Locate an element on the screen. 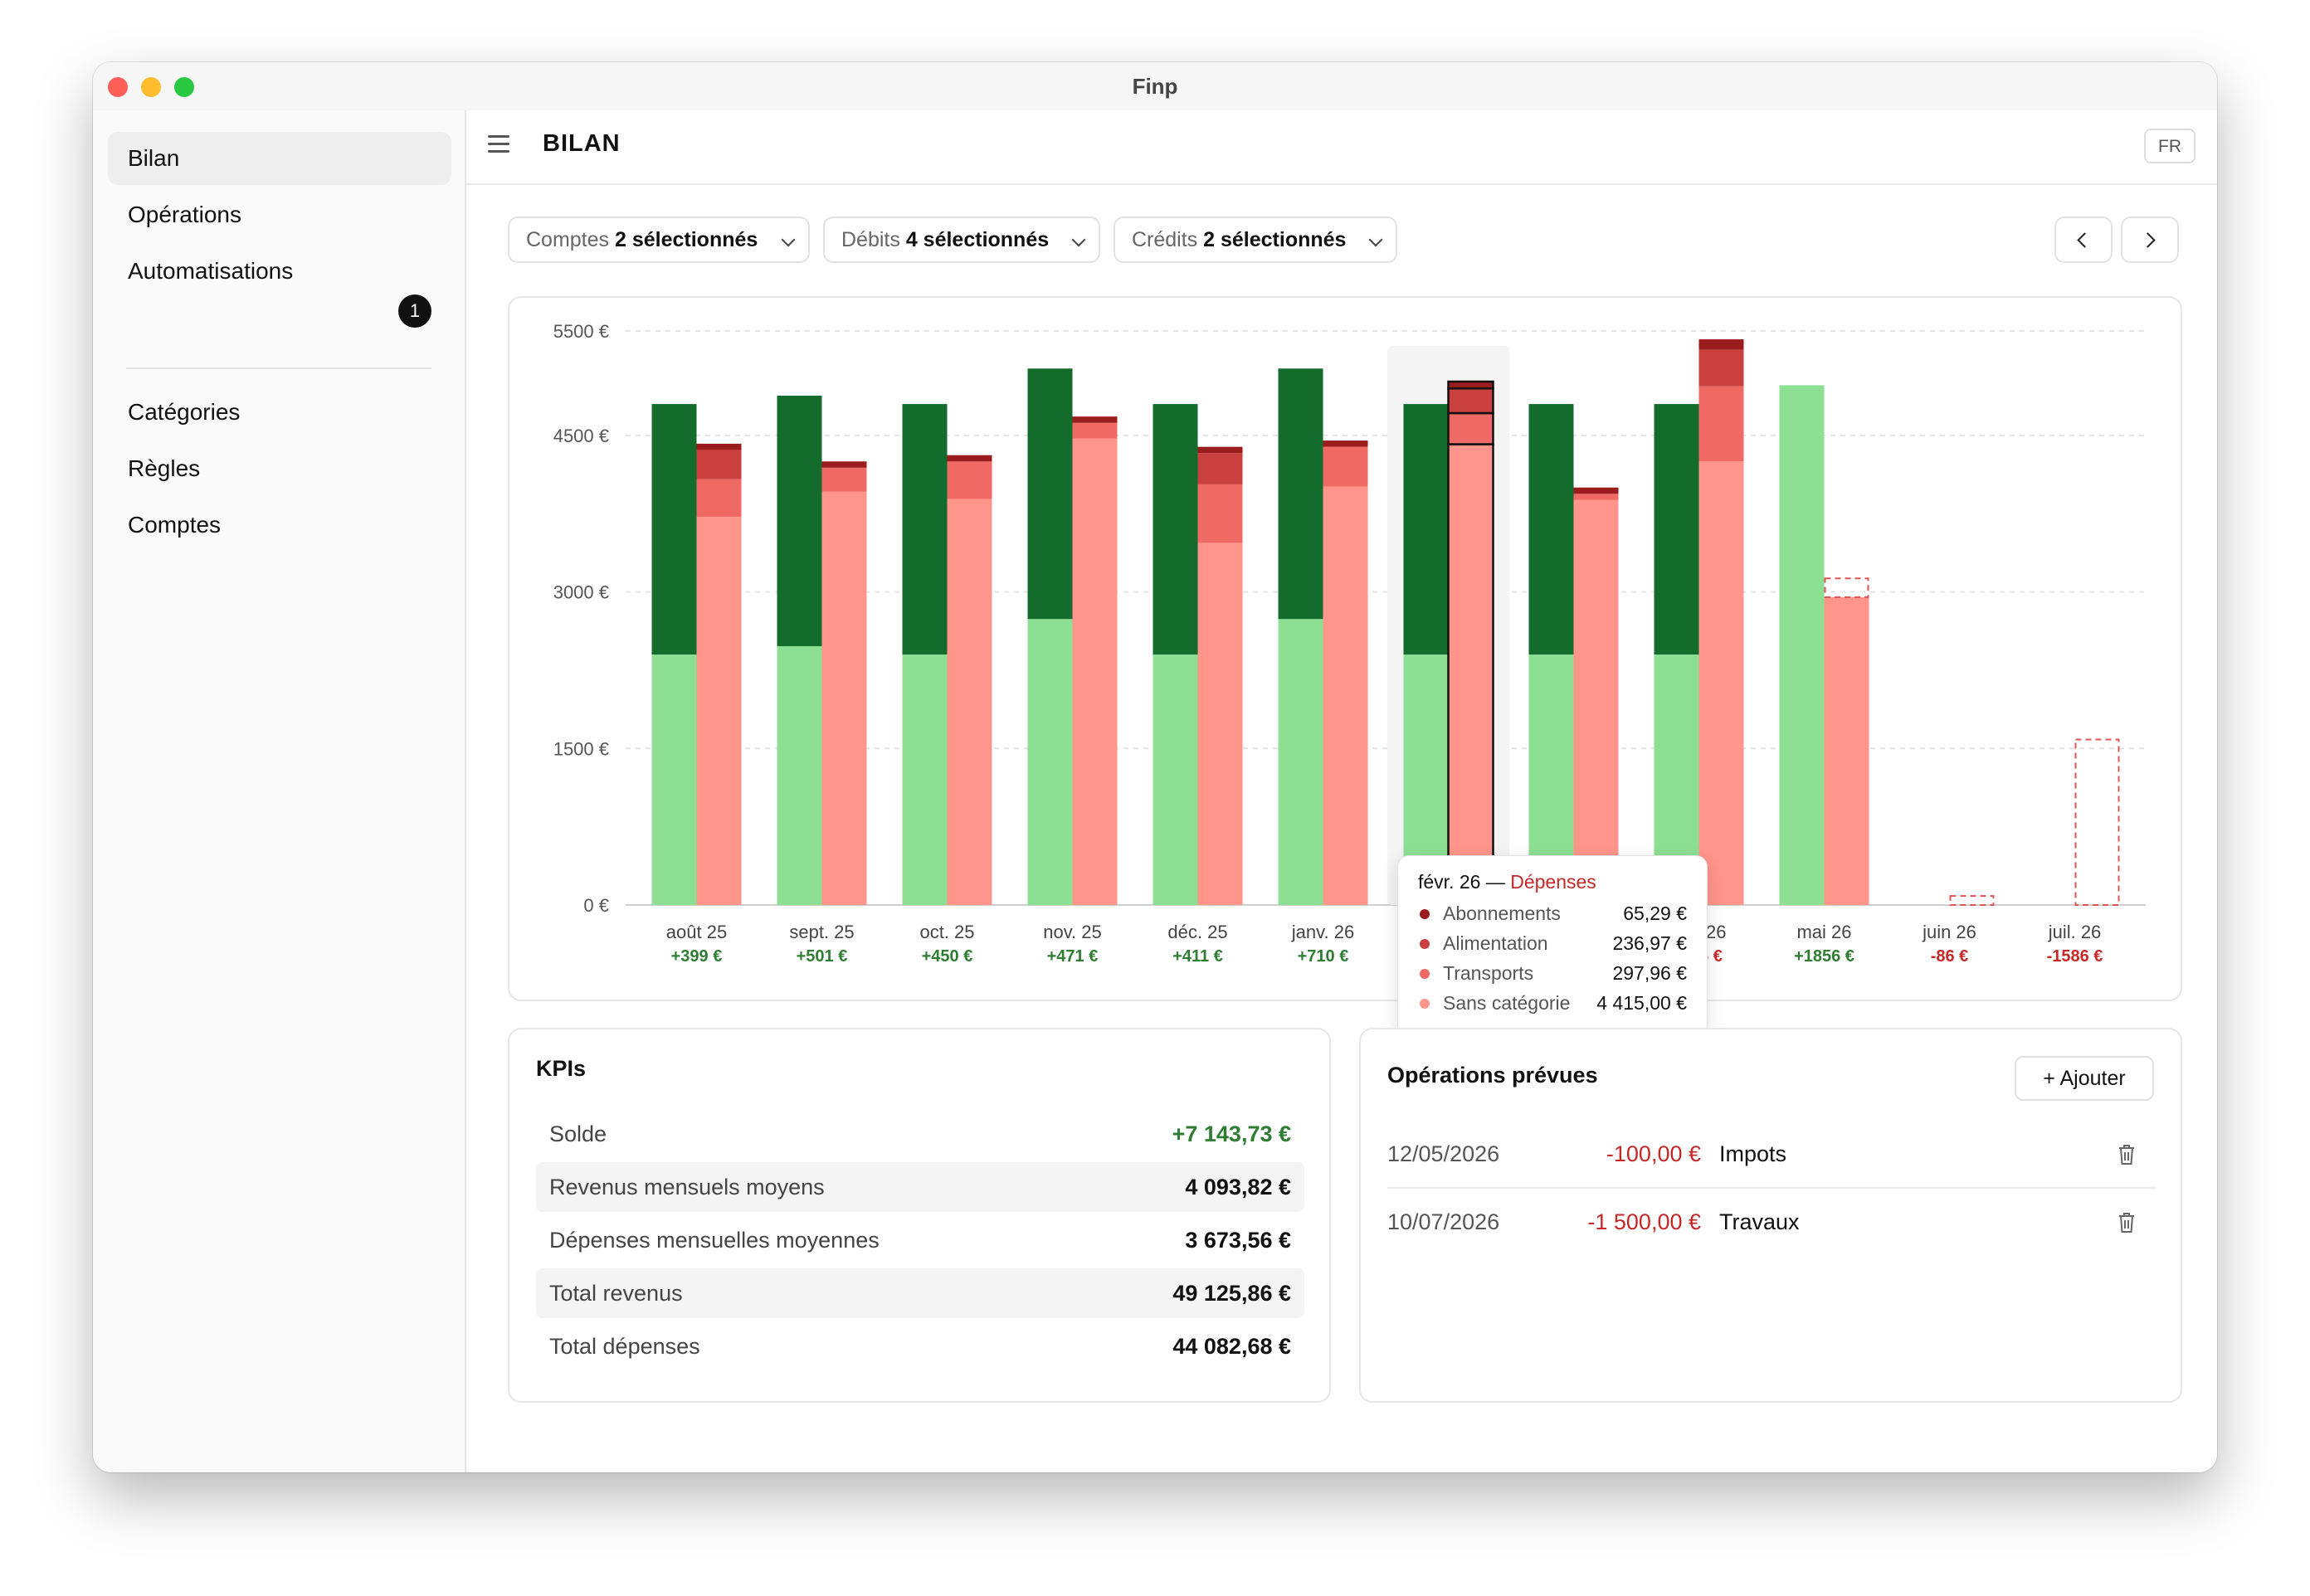 The height and width of the screenshot is (1596, 2310). title-bar: Finp is located at coordinates (1155, 86).